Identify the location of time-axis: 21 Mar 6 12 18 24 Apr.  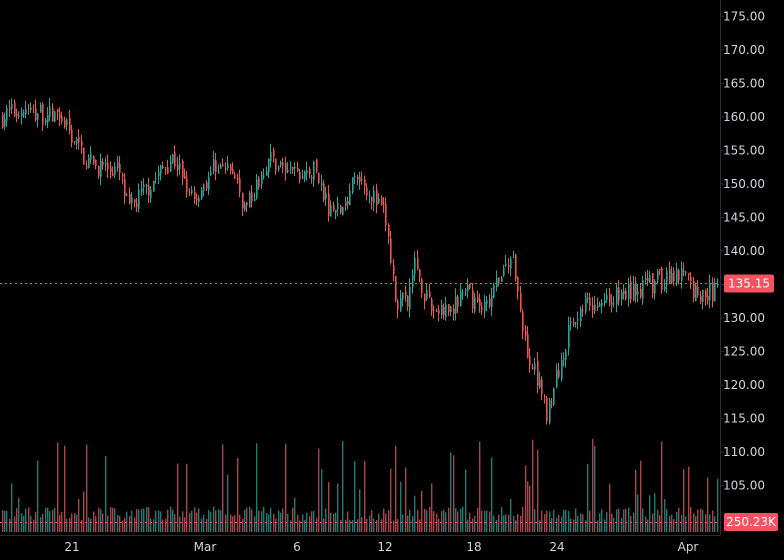
(381, 547).